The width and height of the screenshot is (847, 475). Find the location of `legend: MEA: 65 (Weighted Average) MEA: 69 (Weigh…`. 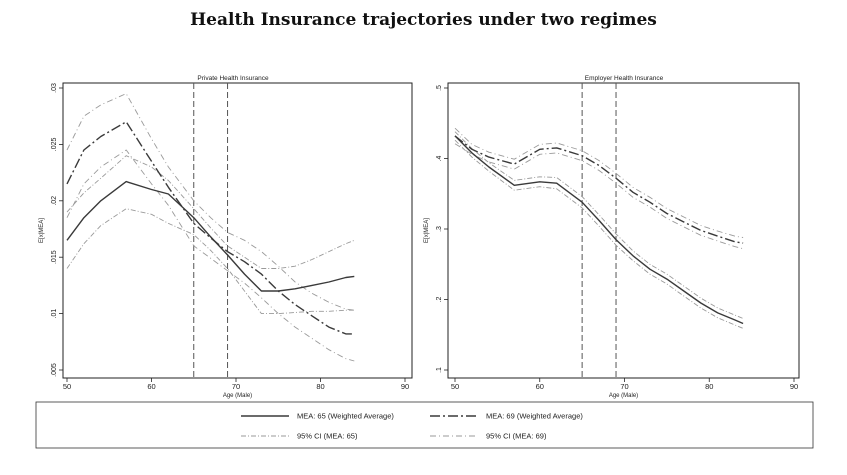

legend: MEA: 65 (Weighted Average) MEA: 69 (Weigh… is located at coordinates (424, 425).